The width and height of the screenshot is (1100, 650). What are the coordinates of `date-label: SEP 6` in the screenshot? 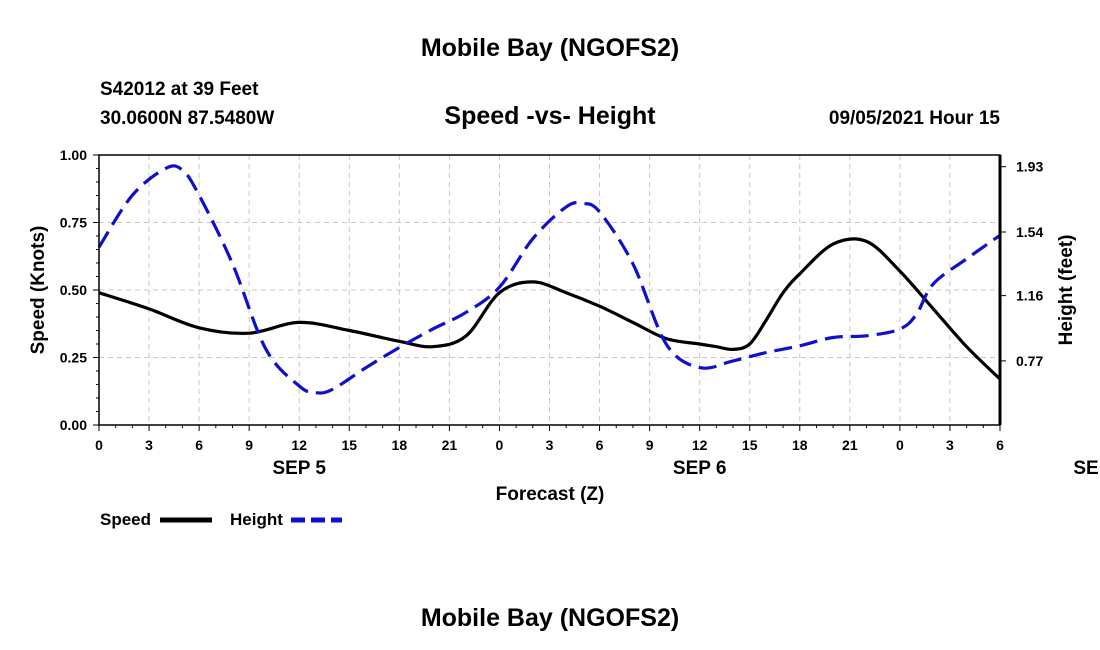 It's located at (700, 468).